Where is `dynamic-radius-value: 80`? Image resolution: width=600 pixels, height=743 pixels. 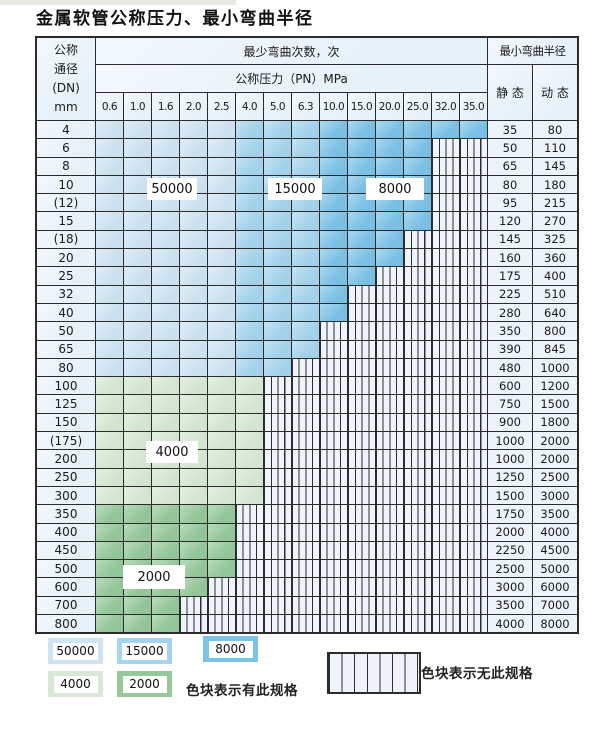 dynamic-radius-value: 80 is located at coordinates (555, 130).